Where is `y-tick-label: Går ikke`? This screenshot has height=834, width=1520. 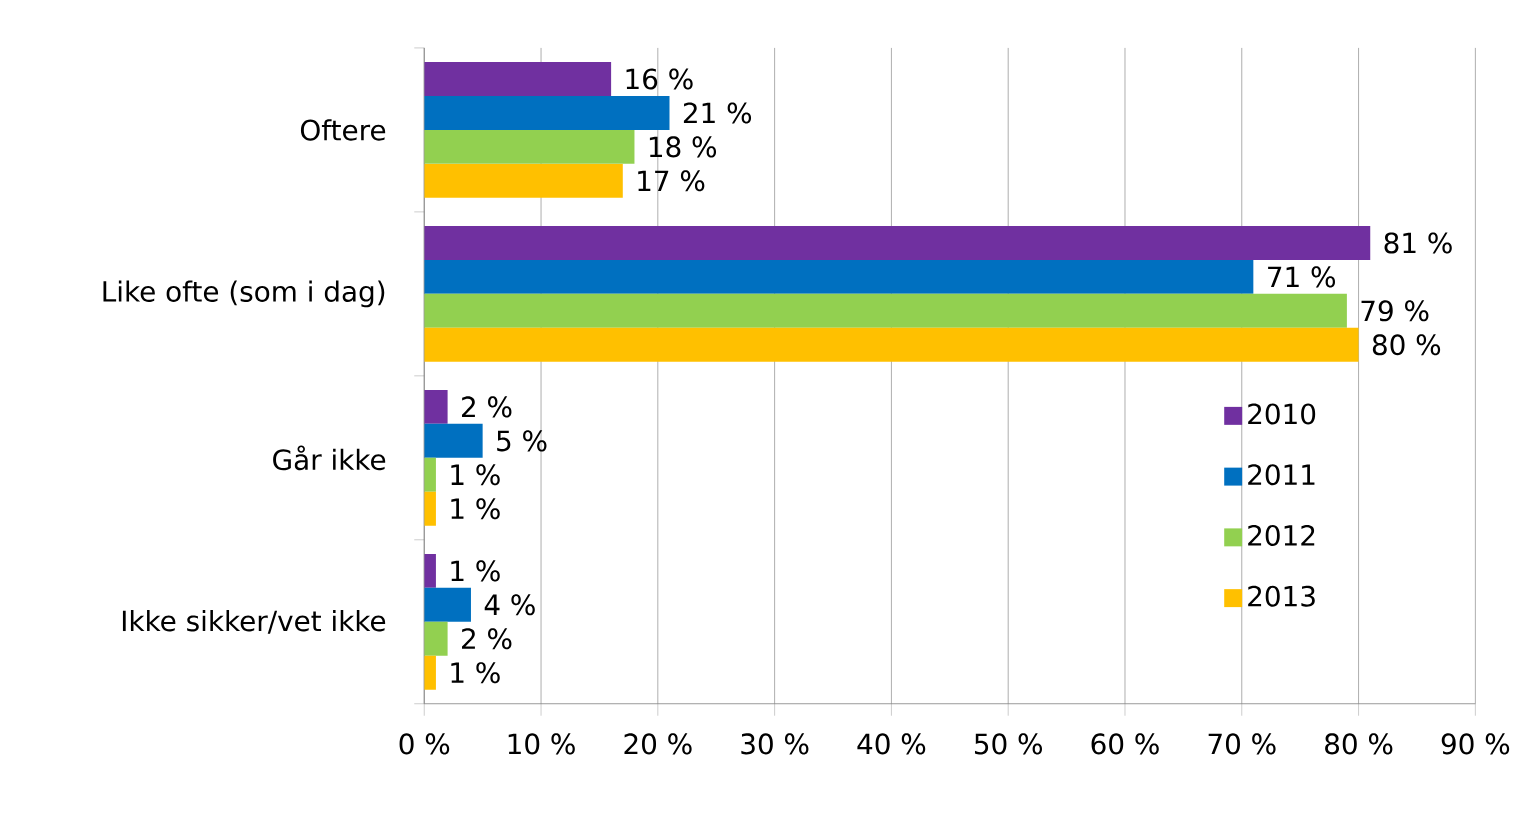
y-tick-label: Går ikke is located at coordinates (329, 458).